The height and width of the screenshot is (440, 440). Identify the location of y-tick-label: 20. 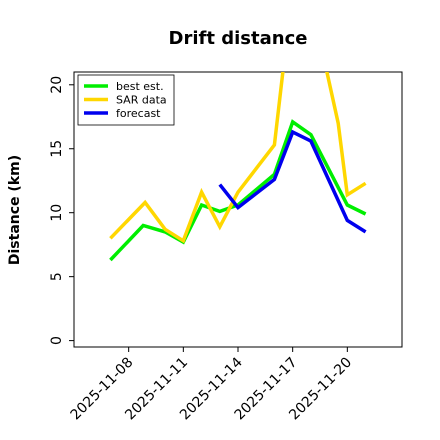
(57, 85).